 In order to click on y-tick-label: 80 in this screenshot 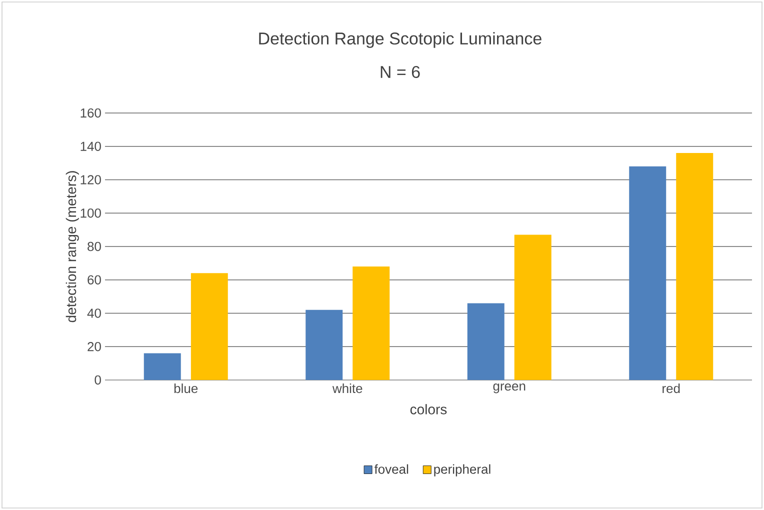, I will do `click(94, 247)`.